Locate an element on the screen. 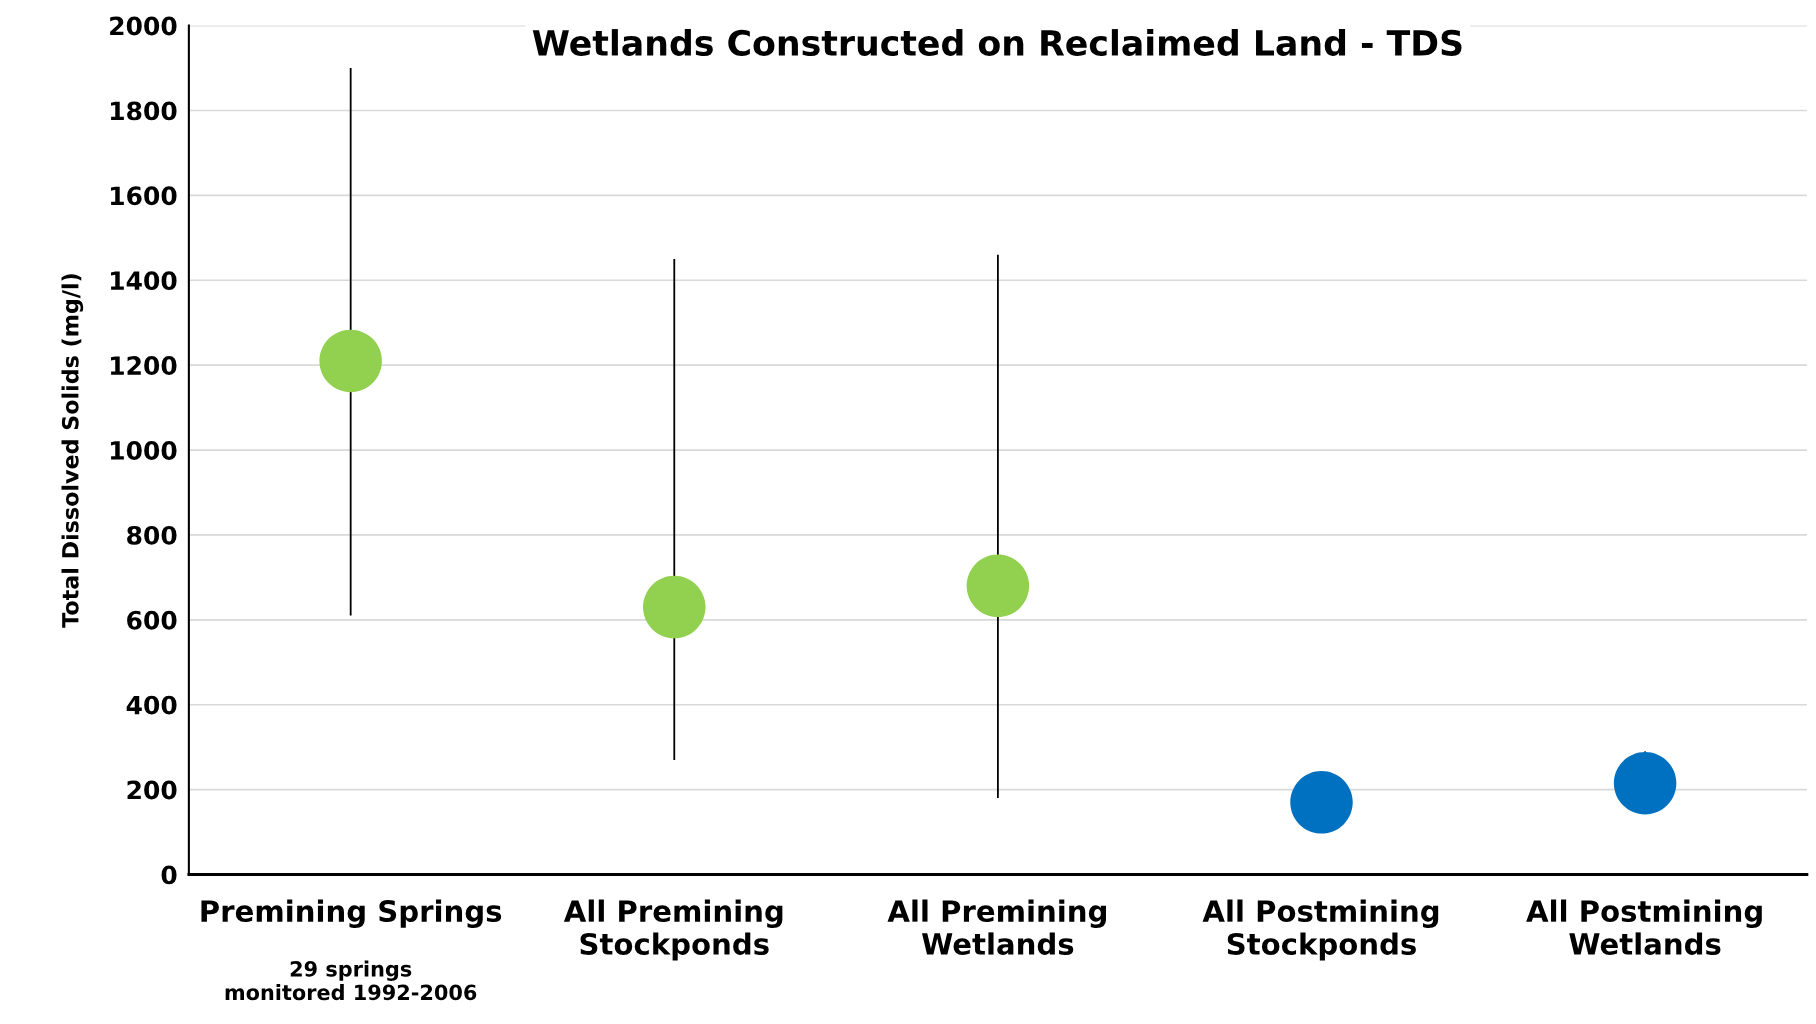 The image size is (1816, 1024). x-tick-label: All Premining Stockponds is located at coordinates (673, 930).